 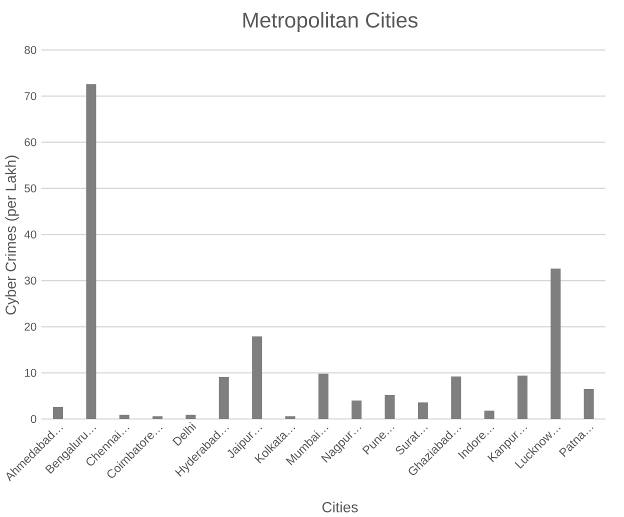 What do you see at coordinates (30, 188) in the screenshot?
I see `y-tick-label: 50` at bounding box center [30, 188].